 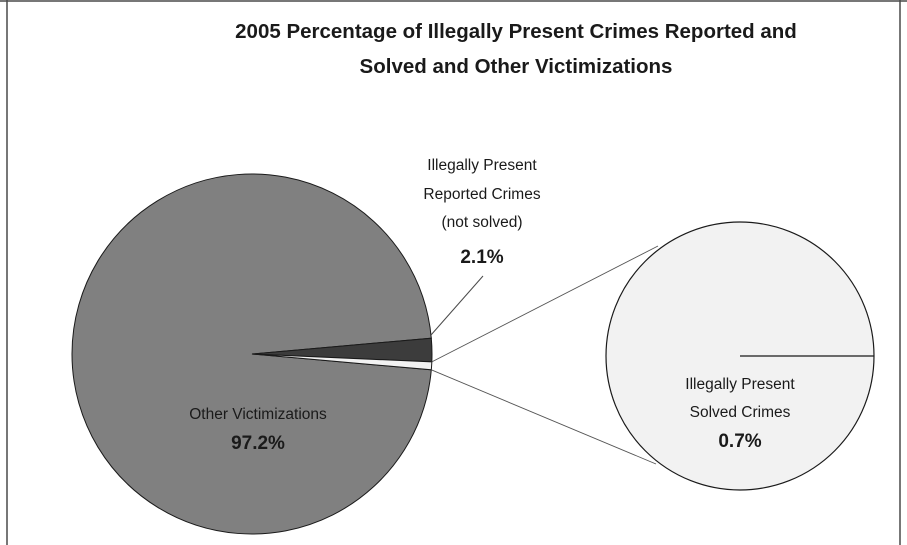 I want to click on slice-label-reported-crimes-line-3: (not solved), so click(x=482, y=222).